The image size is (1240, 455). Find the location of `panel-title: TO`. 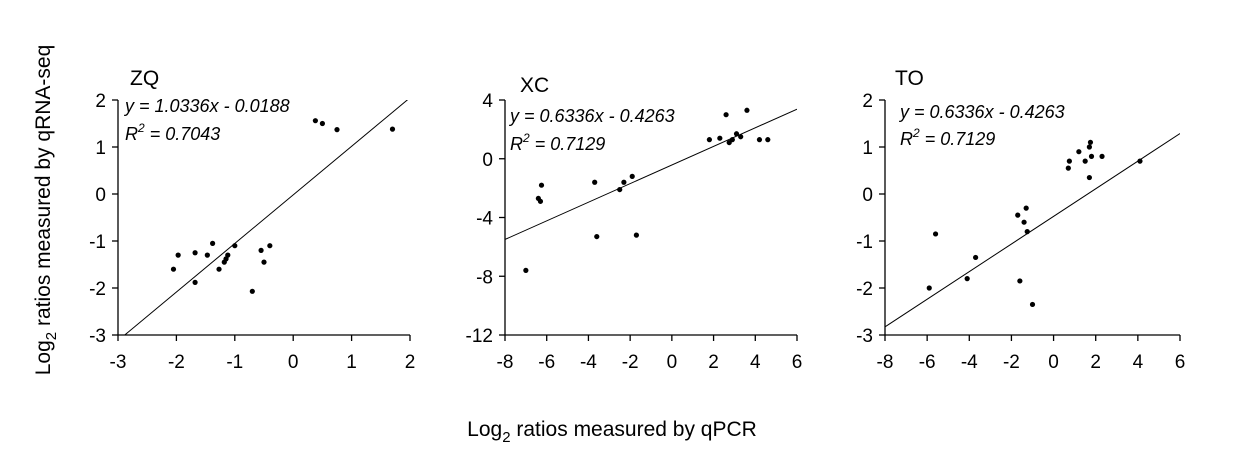

panel-title: TO is located at coordinates (909, 78).